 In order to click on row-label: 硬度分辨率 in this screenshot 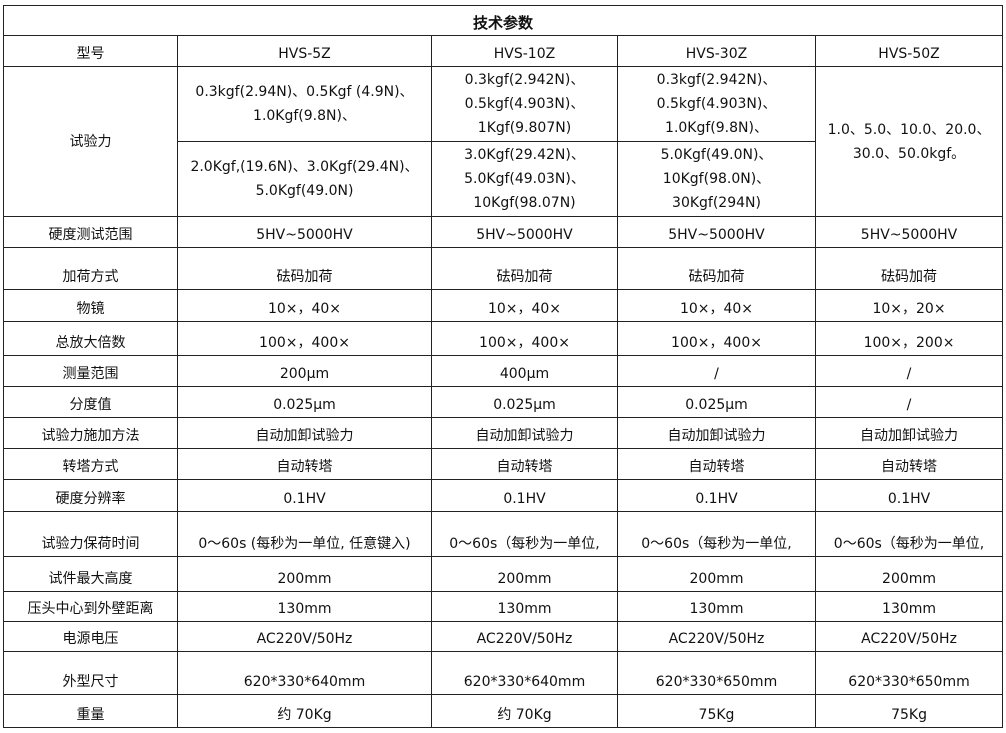, I will do `click(90, 495)`.